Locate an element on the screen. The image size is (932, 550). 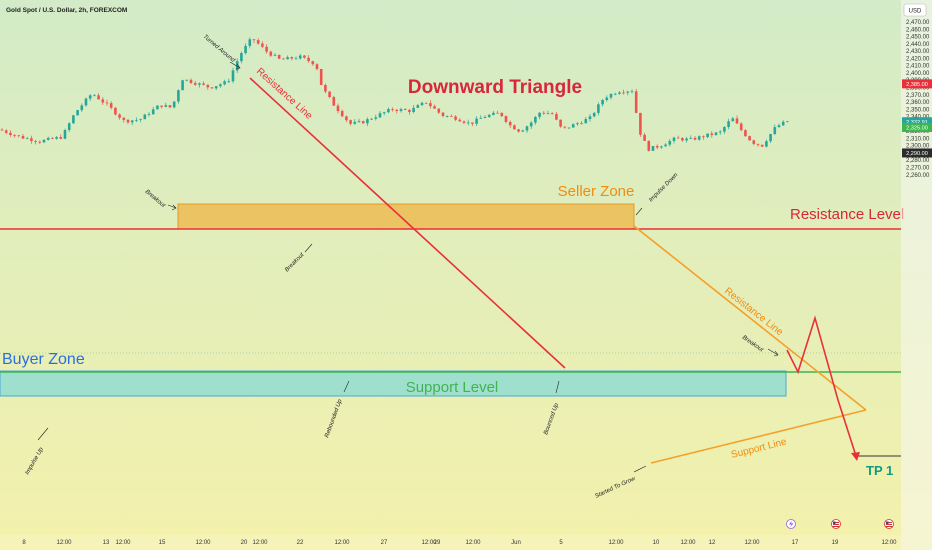
currency-badge-label: USD is located at coordinates (915, 12).